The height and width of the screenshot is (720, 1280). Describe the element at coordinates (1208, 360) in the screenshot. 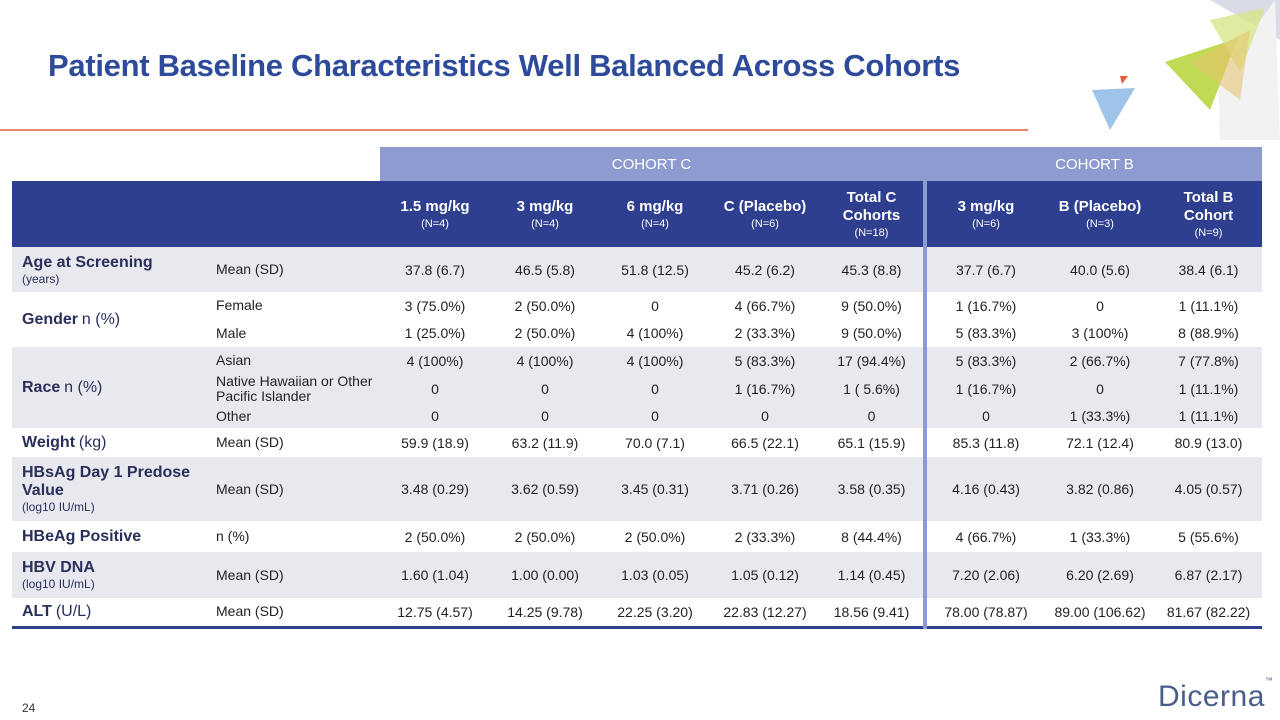

I see `value-cell: 7 (77.8%)` at that location.